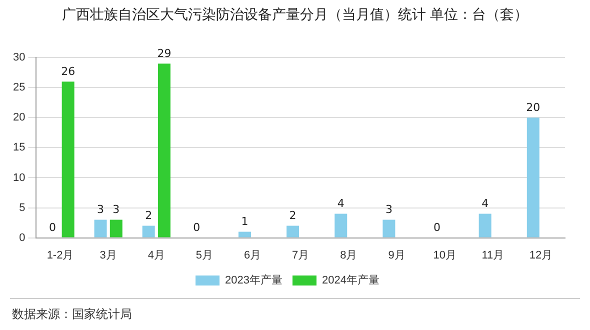 This screenshot has height=330, width=590. What do you see at coordinates (301, 255) in the screenshot?
I see `x-tick-label: 7月` at bounding box center [301, 255].